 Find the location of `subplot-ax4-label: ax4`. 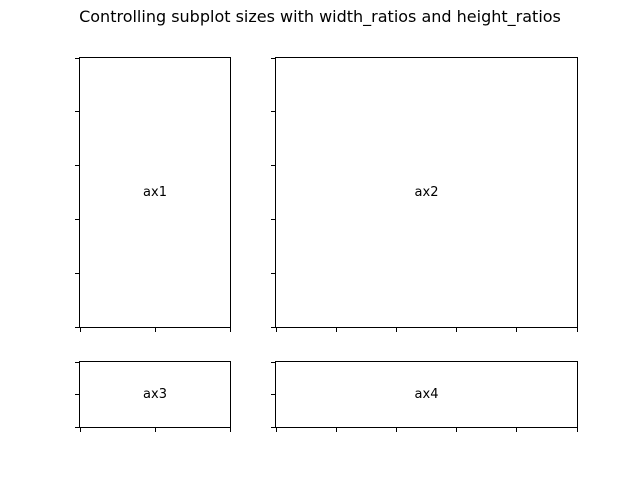

subplot-ax4-label: ax4 is located at coordinates (426, 394).